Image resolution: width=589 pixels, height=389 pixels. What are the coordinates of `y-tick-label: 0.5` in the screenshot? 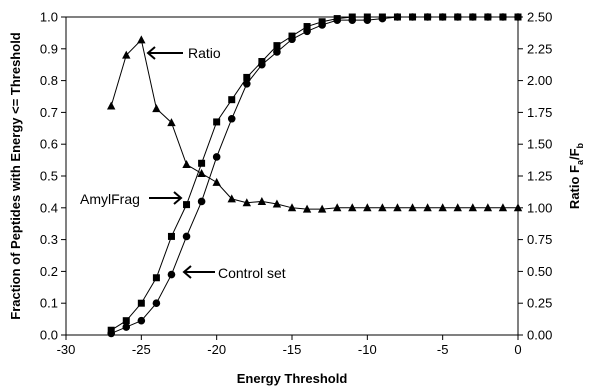 It's located at (49, 176).